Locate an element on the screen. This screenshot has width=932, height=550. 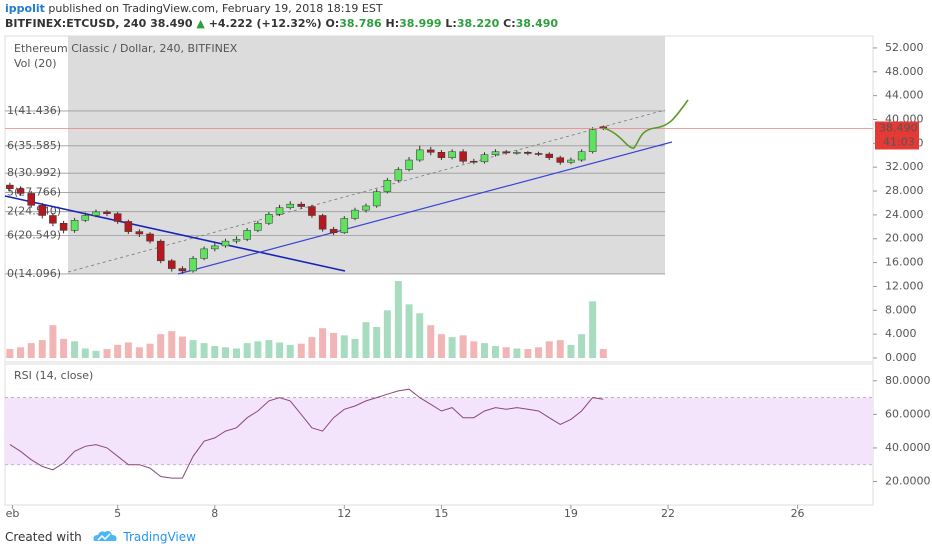
rsi-line is located at coordinates (306, 433).